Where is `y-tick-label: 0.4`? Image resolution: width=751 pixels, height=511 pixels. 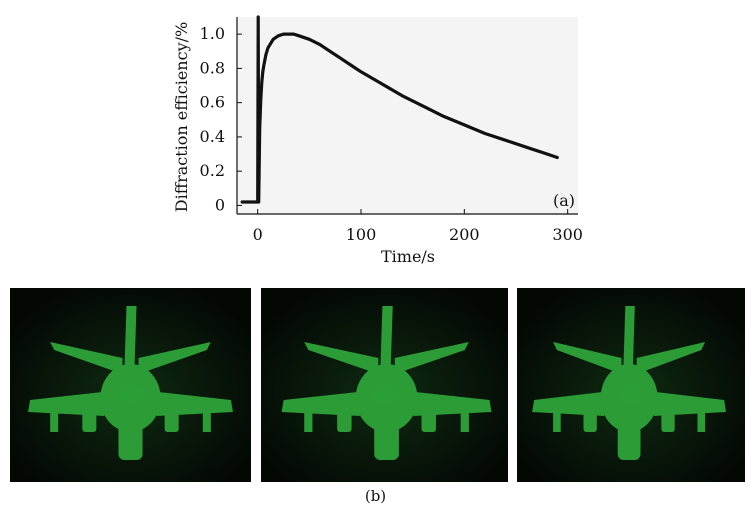 y-tick-label: 0.4 is located at coordinates (212, 136).